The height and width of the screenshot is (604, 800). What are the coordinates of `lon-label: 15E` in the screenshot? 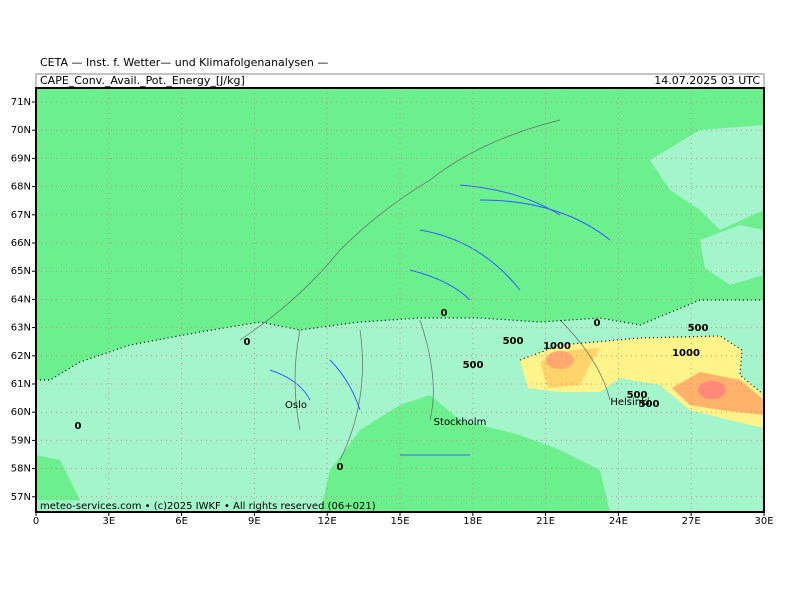 It's located at (399, 521).